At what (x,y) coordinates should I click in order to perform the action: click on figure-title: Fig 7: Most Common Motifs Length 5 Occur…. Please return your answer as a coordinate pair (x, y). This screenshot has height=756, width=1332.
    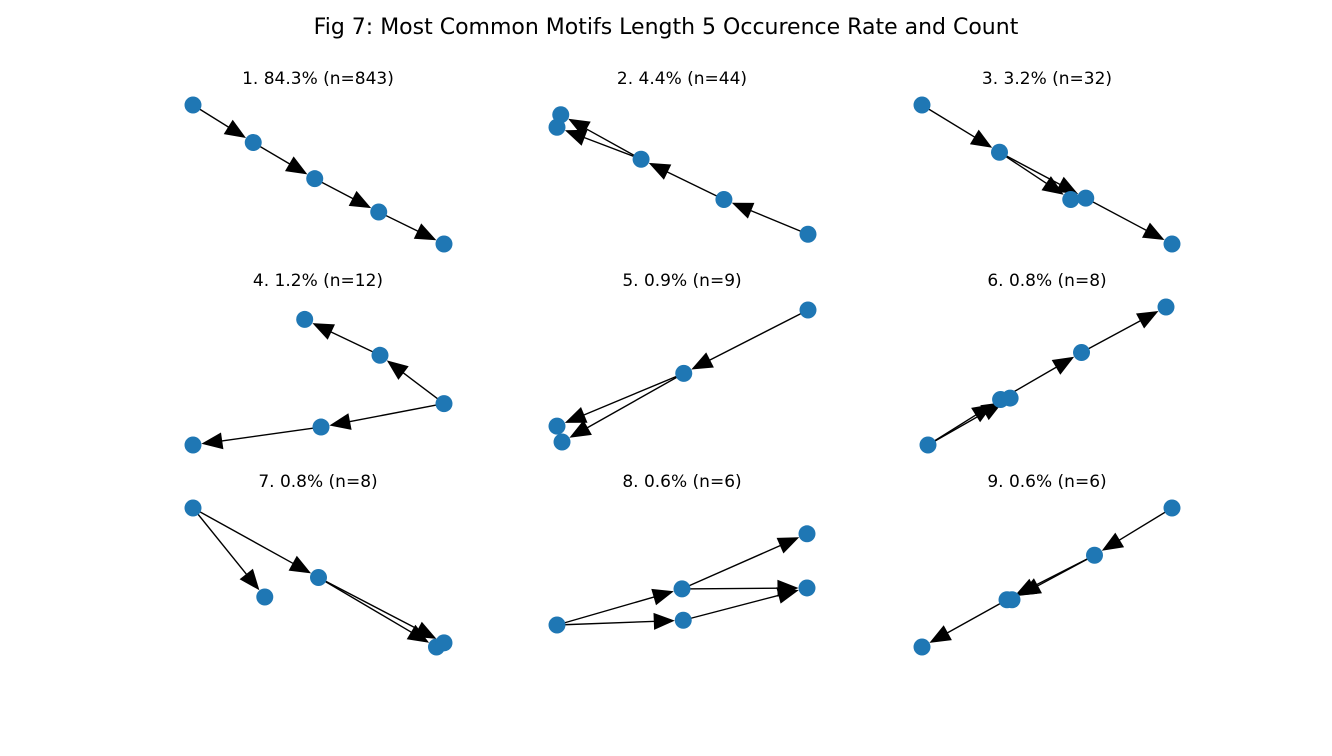
    Looking at the image, I should click on (666, 27).